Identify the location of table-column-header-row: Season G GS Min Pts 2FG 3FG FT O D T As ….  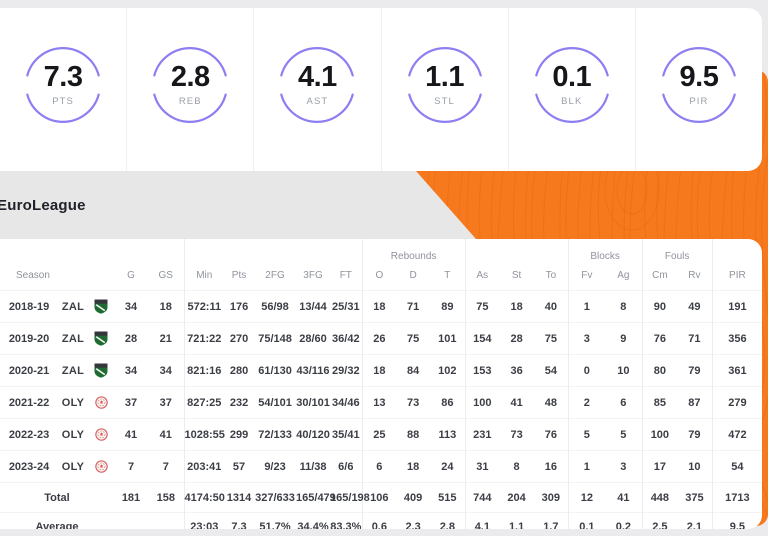
(381, 278).